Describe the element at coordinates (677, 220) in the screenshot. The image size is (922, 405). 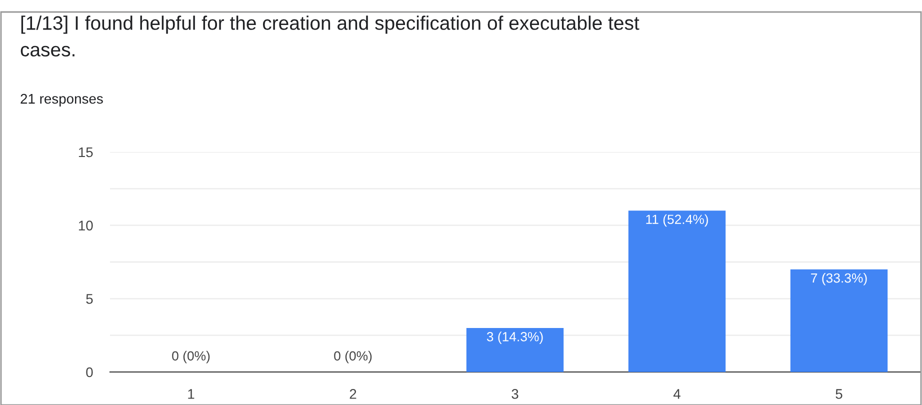
I see `data-label: 11 (52.4%)` at that location.